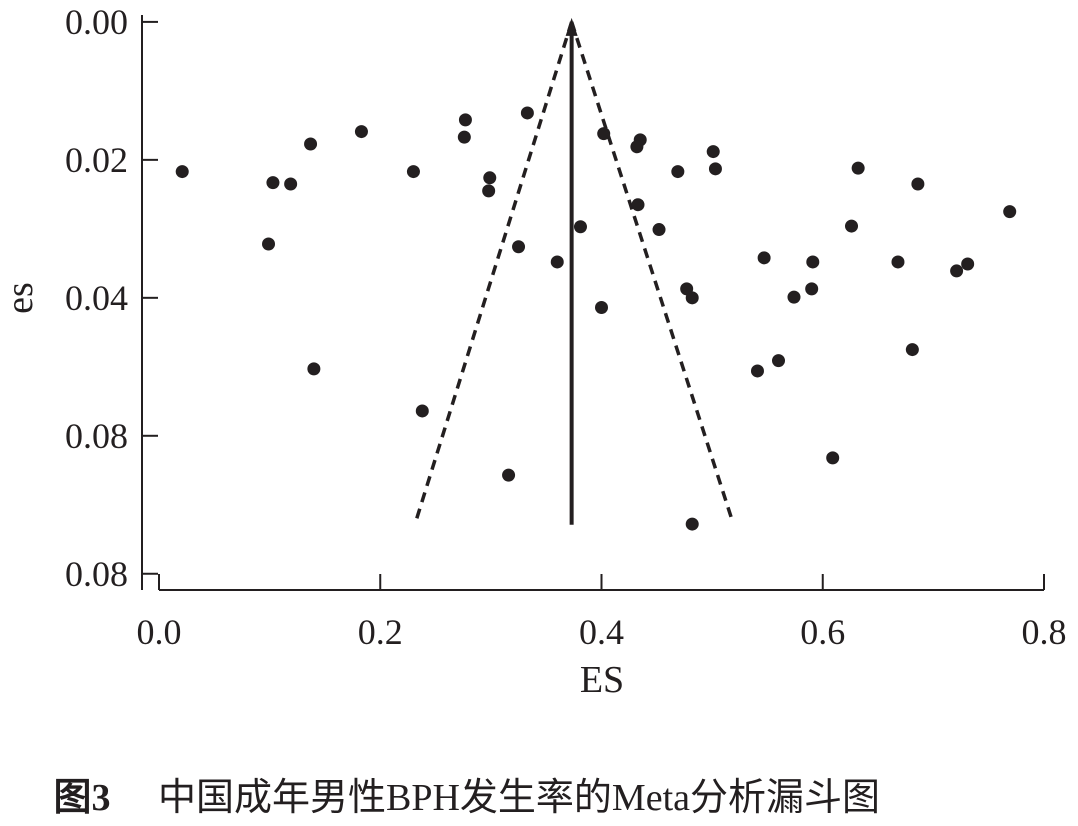 This screenshot has width=1078, height=826. I want to click on y-tick-label: 0.02, so click(96, 160).